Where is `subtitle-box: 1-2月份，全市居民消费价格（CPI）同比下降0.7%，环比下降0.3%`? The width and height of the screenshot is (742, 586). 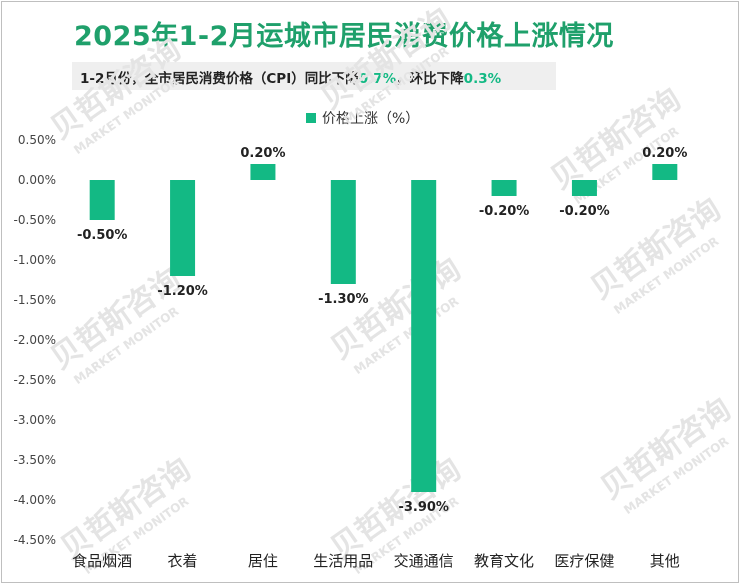 subtitle-box: 1-2月份，全市居民消费价格（CPI）同比下降0.7%，环比下降0.3% is located at coordinates (314, 76).